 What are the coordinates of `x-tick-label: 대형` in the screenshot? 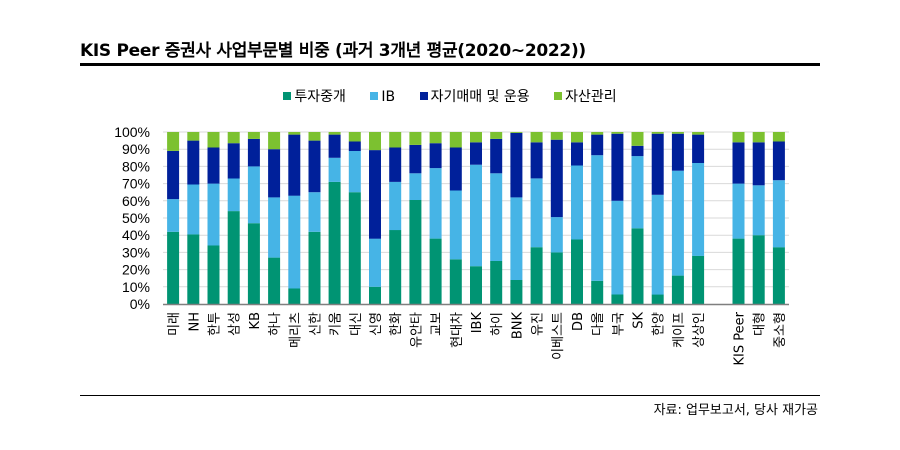 It's located at (760, 324).